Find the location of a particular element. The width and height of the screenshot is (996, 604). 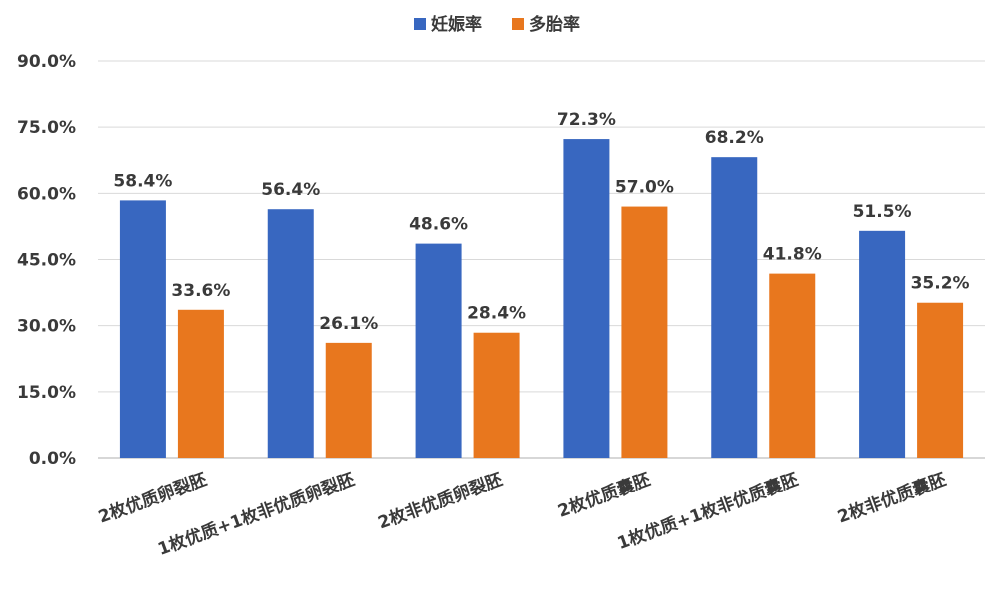

data-label-multiple-birth-rate: 35.2% is located at coordinates (940, 284).